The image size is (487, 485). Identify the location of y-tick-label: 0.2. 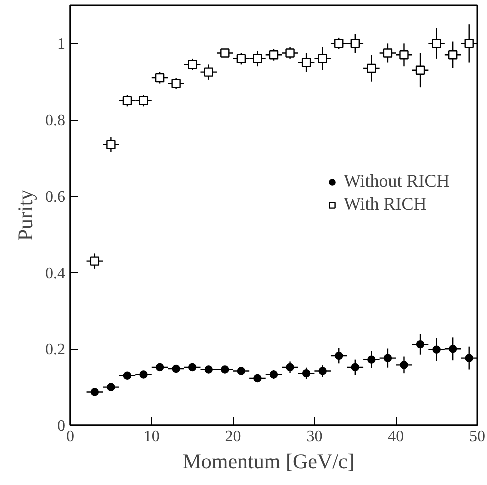
(56, 350).